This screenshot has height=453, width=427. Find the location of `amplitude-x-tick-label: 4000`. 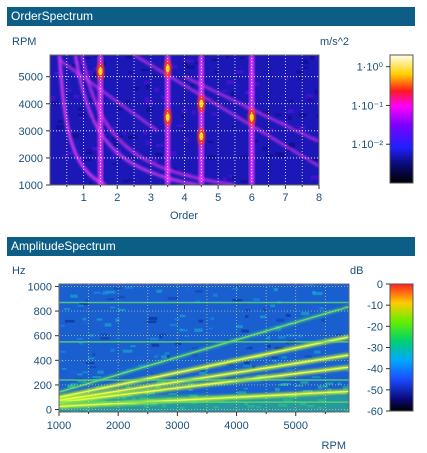

amplitude-x-tick-label: 4000 is located at coordinates (236, 426).